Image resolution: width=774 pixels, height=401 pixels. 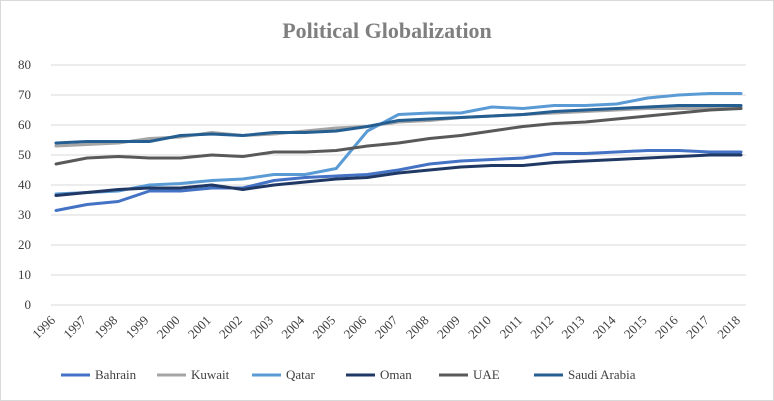 What do you see at coordinates (398, 124) in the screenshot?
I see `series-line-saudi-arabia` at bounding box center [398, 124].